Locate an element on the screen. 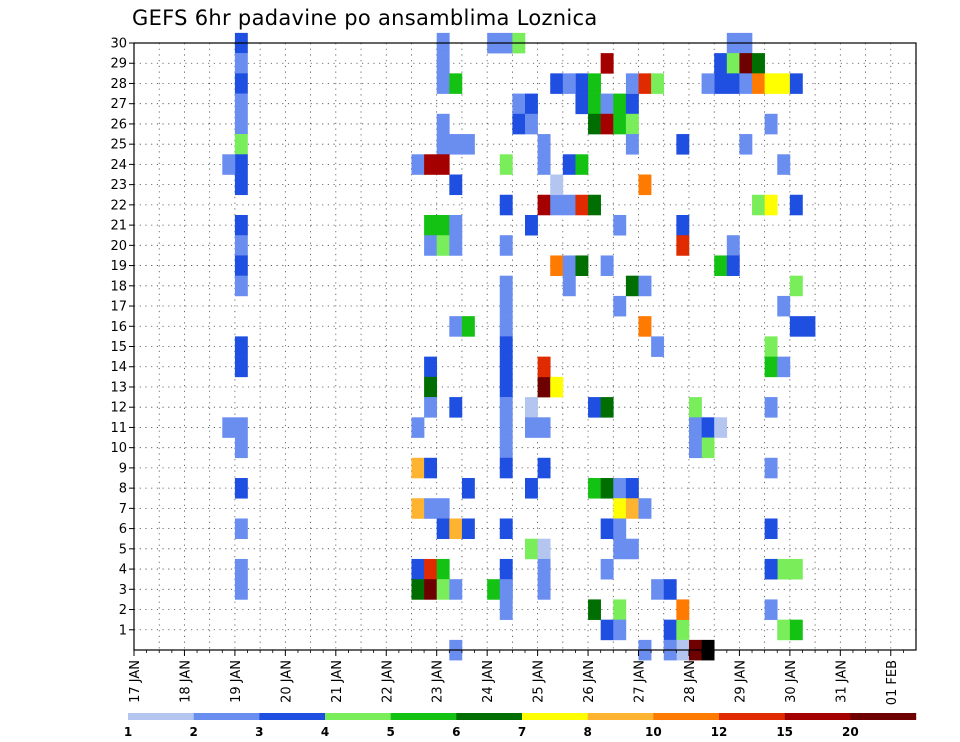 The image size is (960, 742). y-tick-label: 7 is located at coordinates (123, 509).